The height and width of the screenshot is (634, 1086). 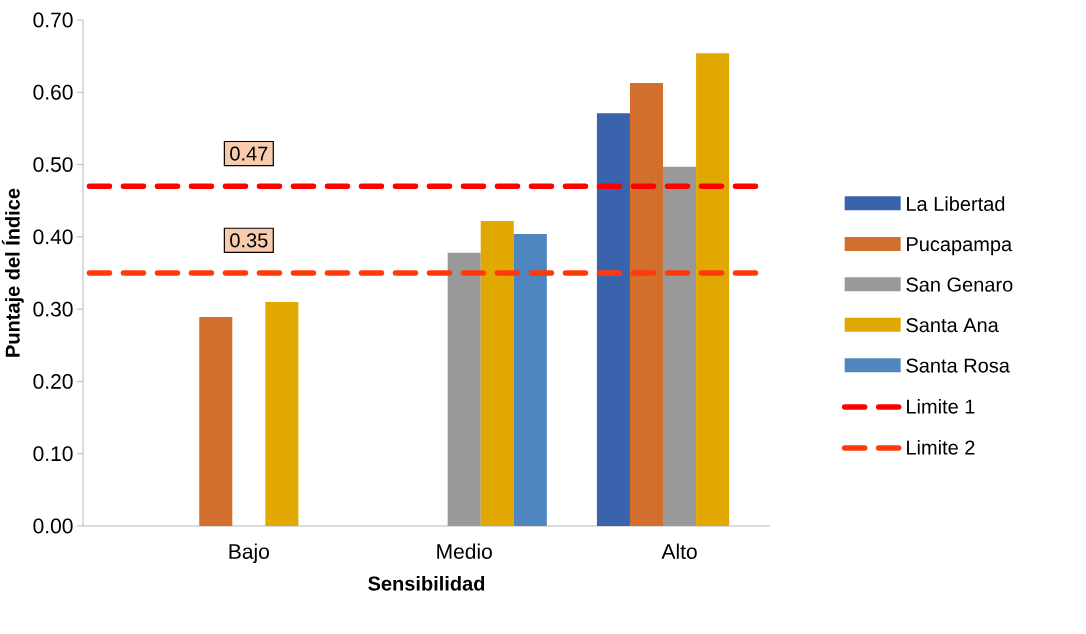 I want to click on annotation: 0.35, so click(x=249, y=240).